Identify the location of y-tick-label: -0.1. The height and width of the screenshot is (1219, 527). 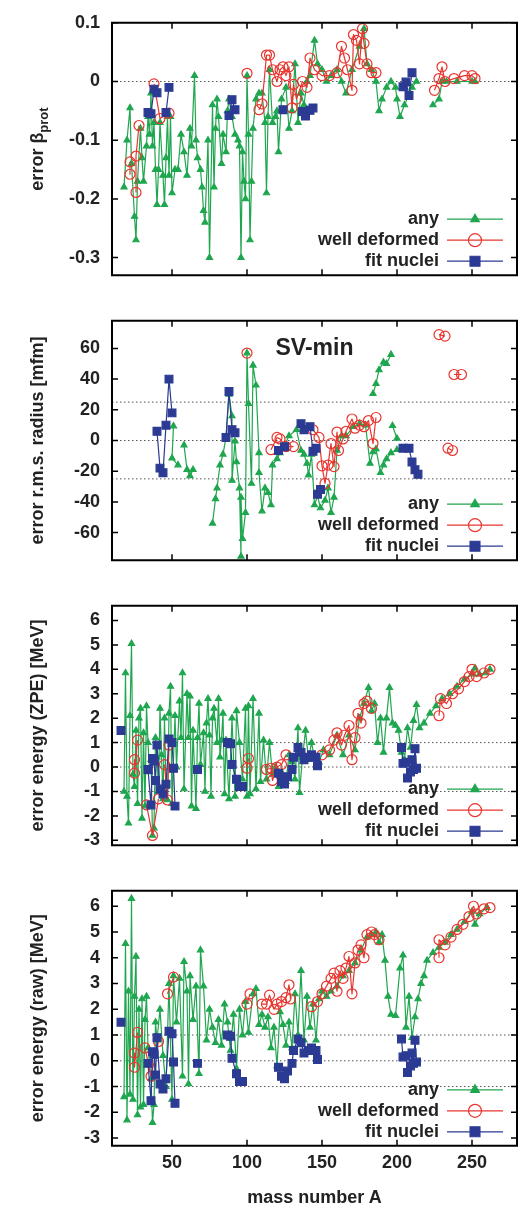
(84, 139).